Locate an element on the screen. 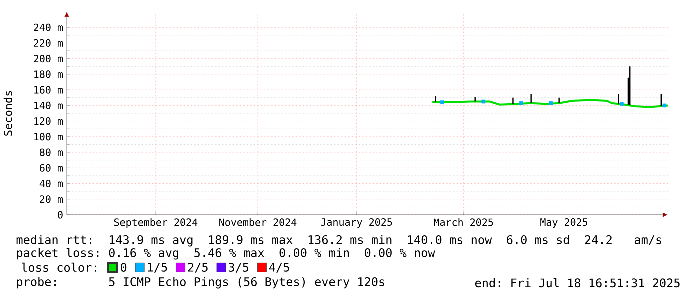  x-tick-label: March 2025 is located at coordinates (464, 222).